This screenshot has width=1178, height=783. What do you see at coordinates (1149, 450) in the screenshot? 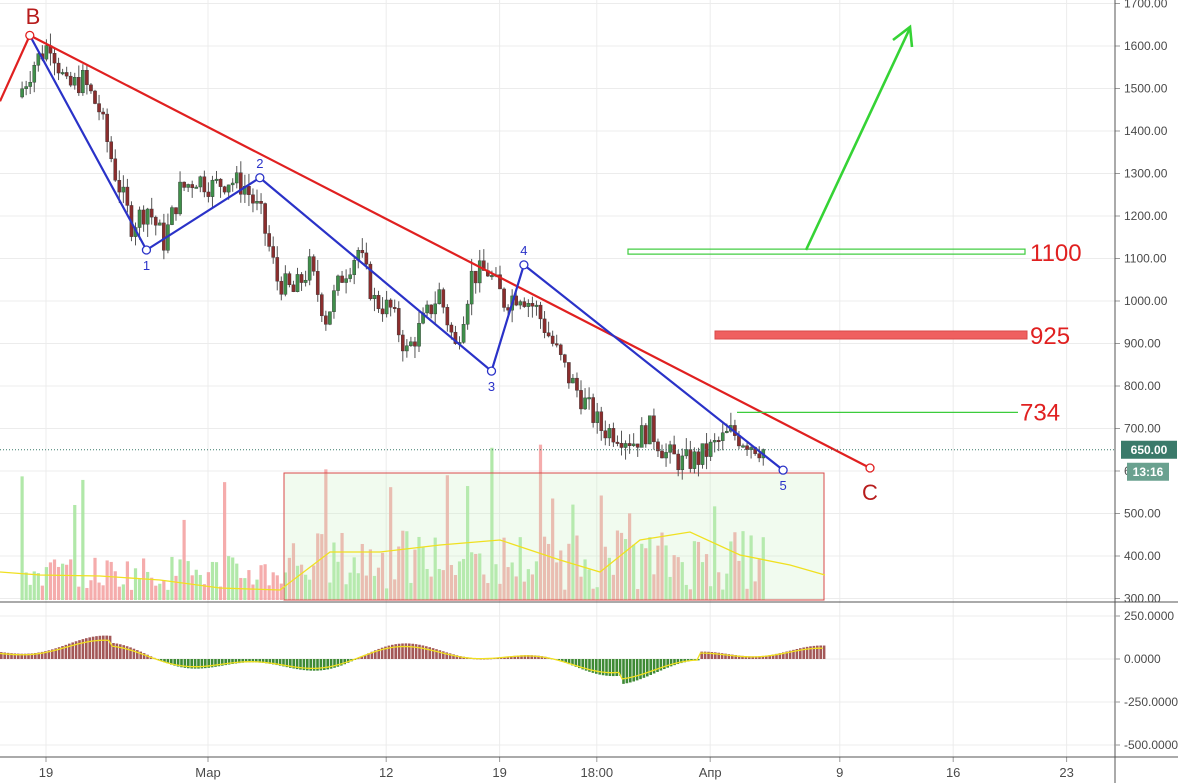
I see `current-price-value: 650.00` at bounding box center [1149, 450].